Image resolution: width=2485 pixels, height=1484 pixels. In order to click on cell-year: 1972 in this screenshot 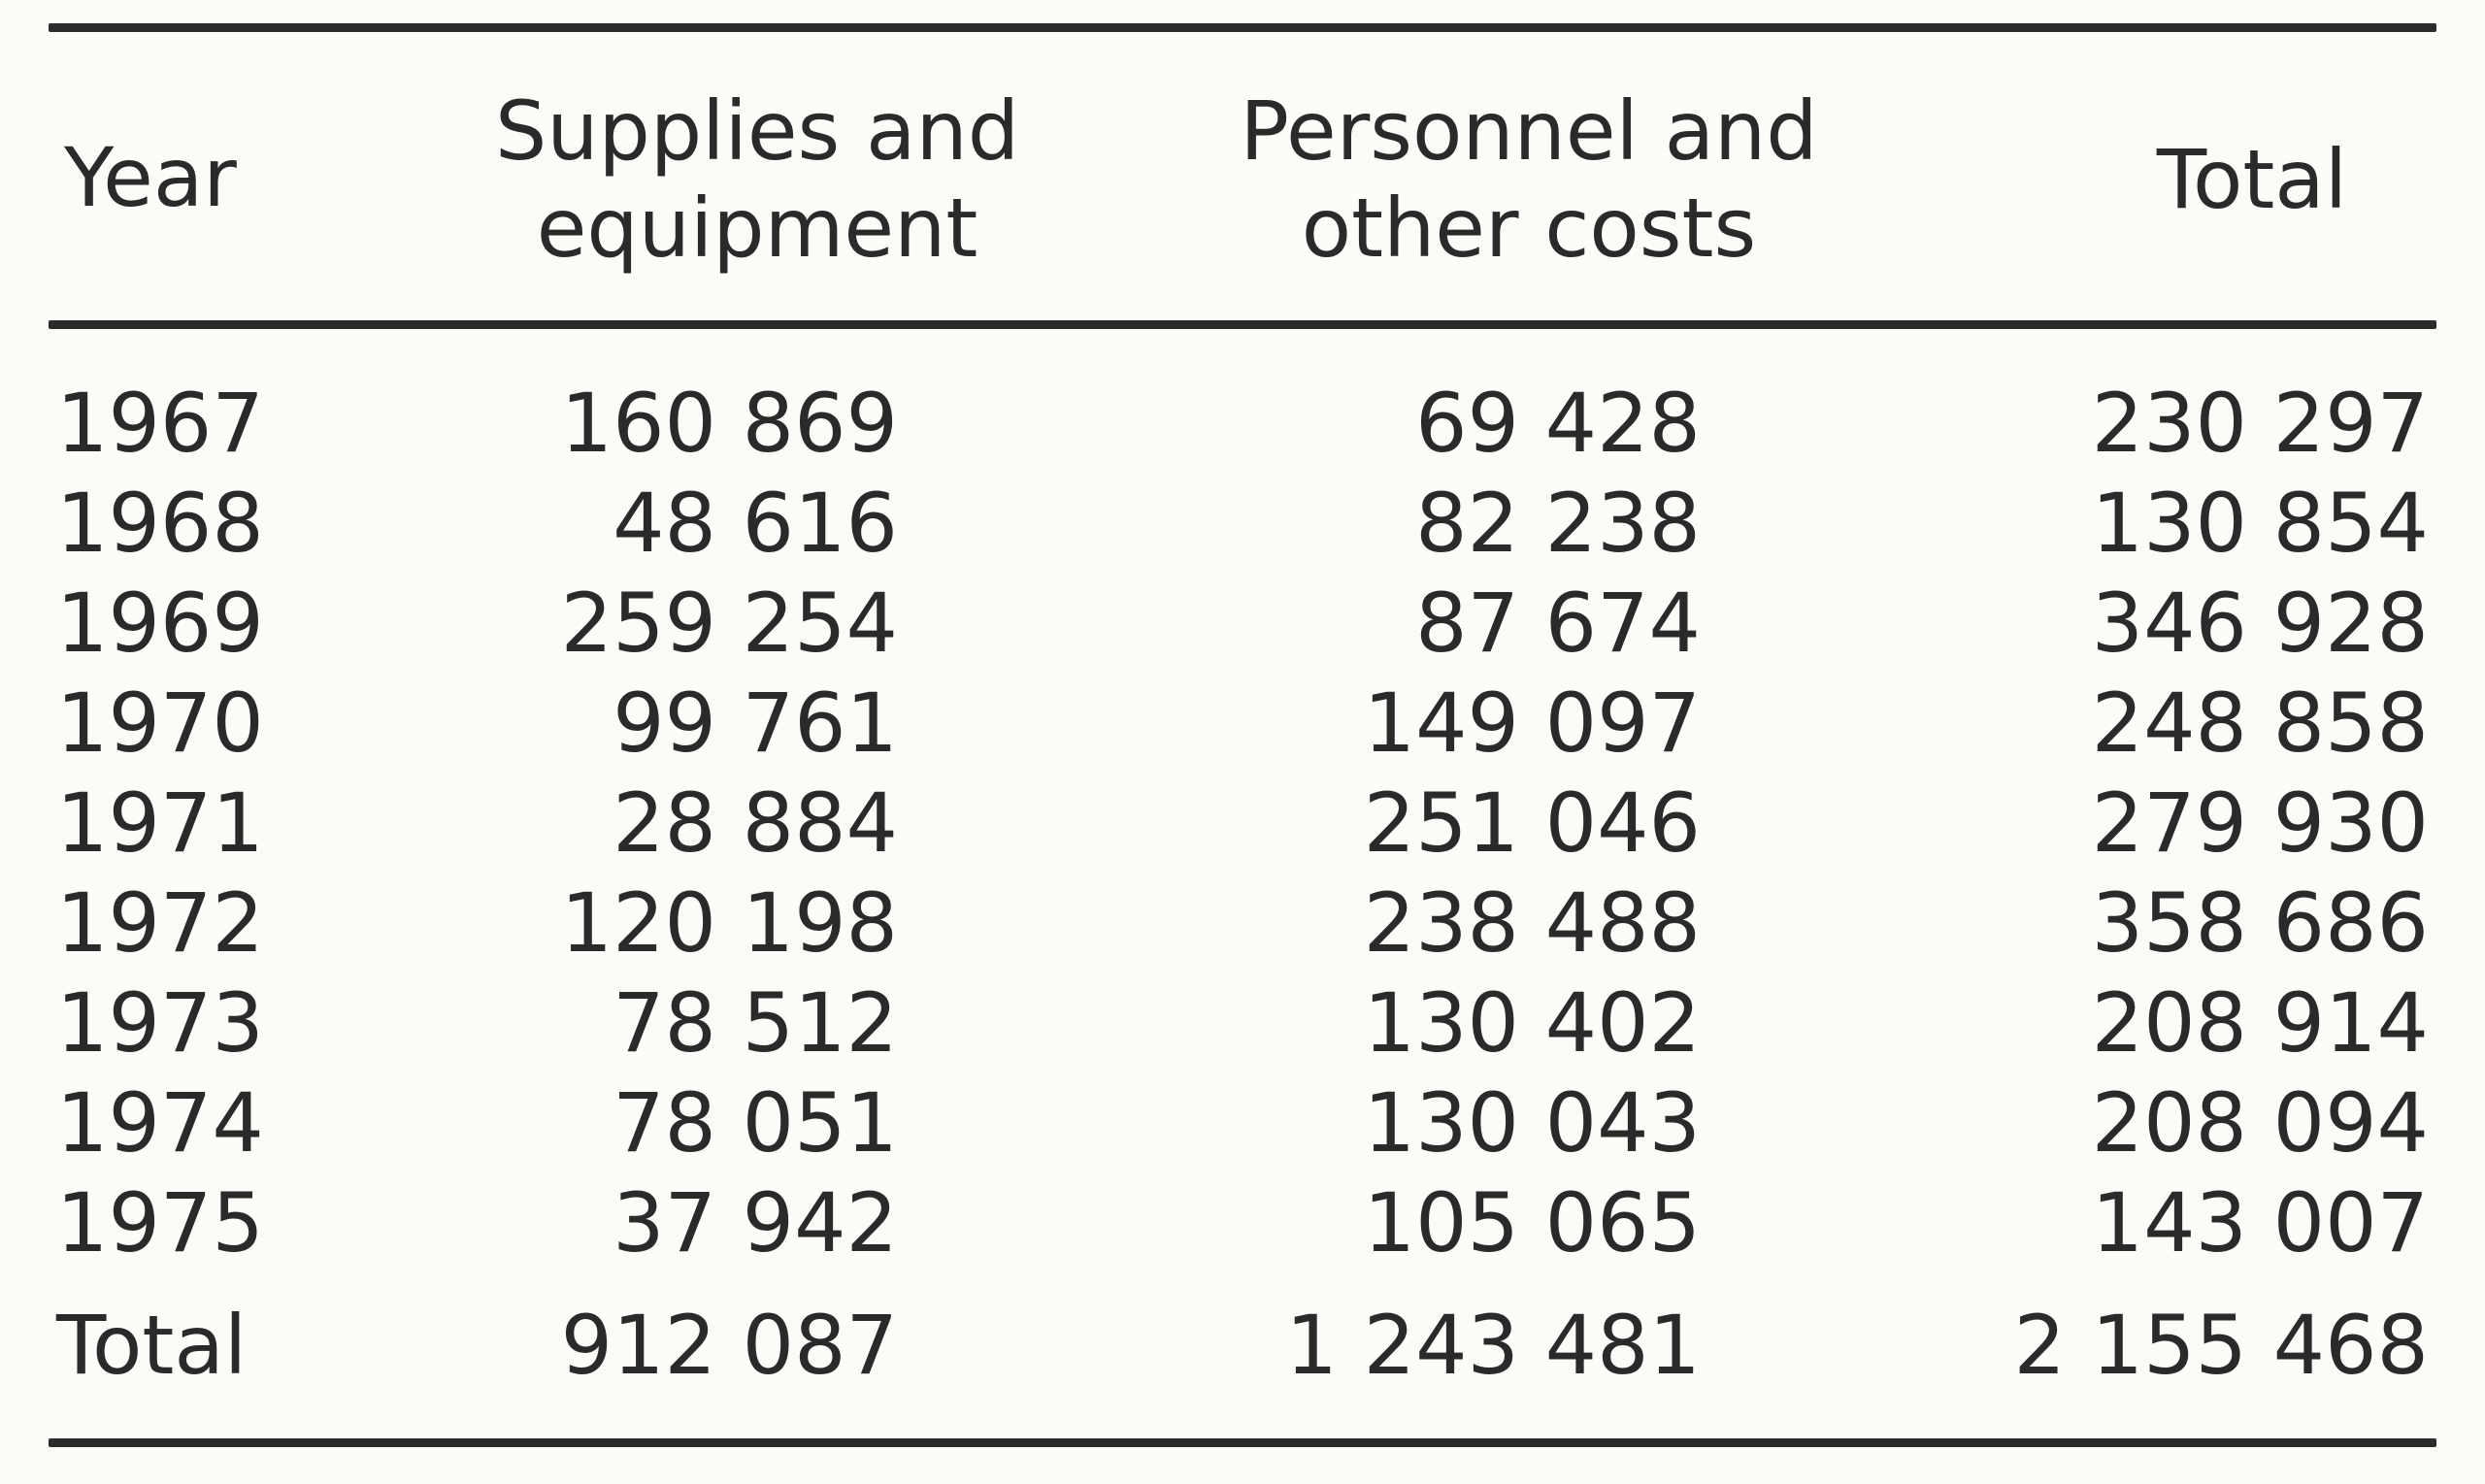, I will do `click(160, 923)`.